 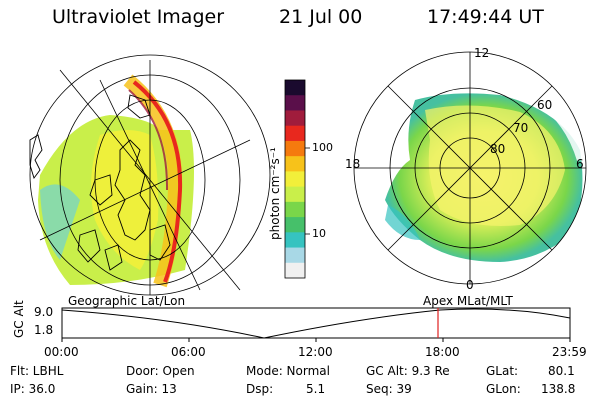 I want to click on status-filter: Flt: LBHL, so click(x=37, y=371).